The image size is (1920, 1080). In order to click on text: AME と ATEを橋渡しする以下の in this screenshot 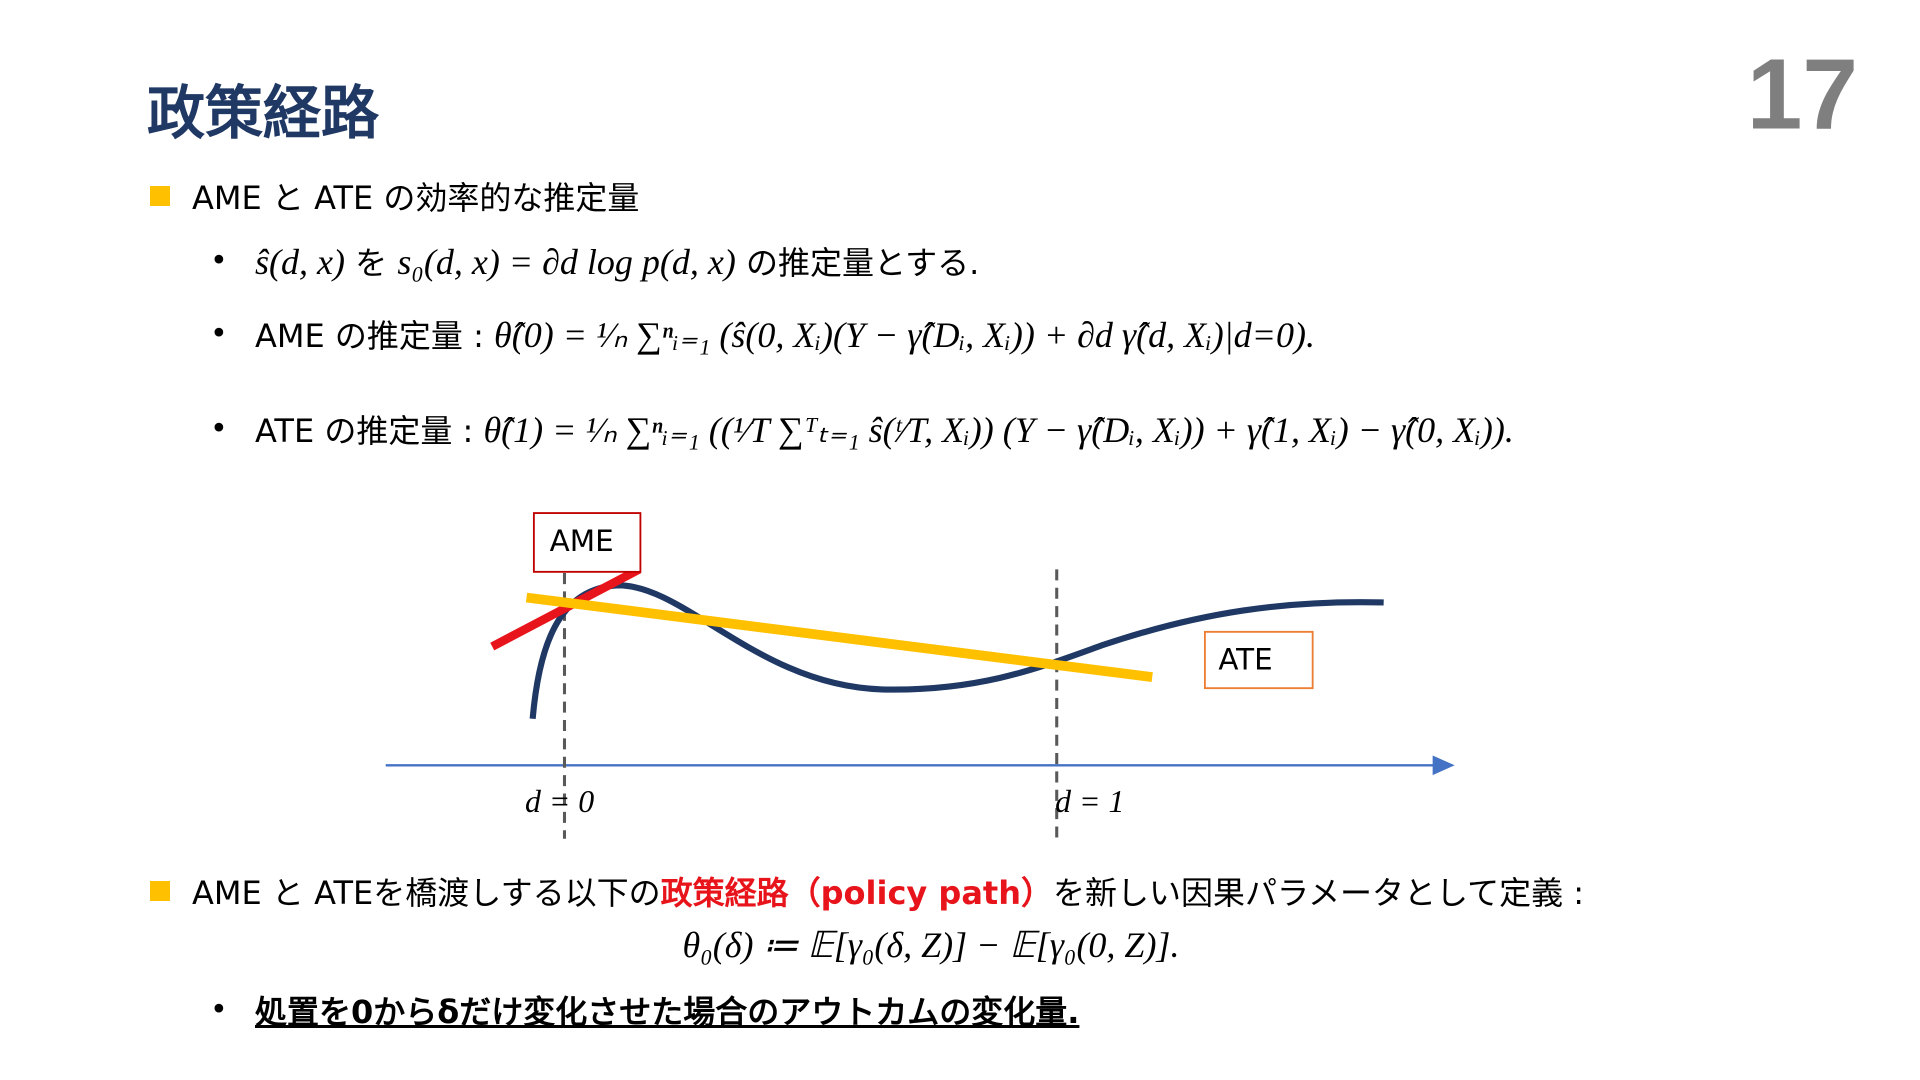, I will do `click(426, 893)`.